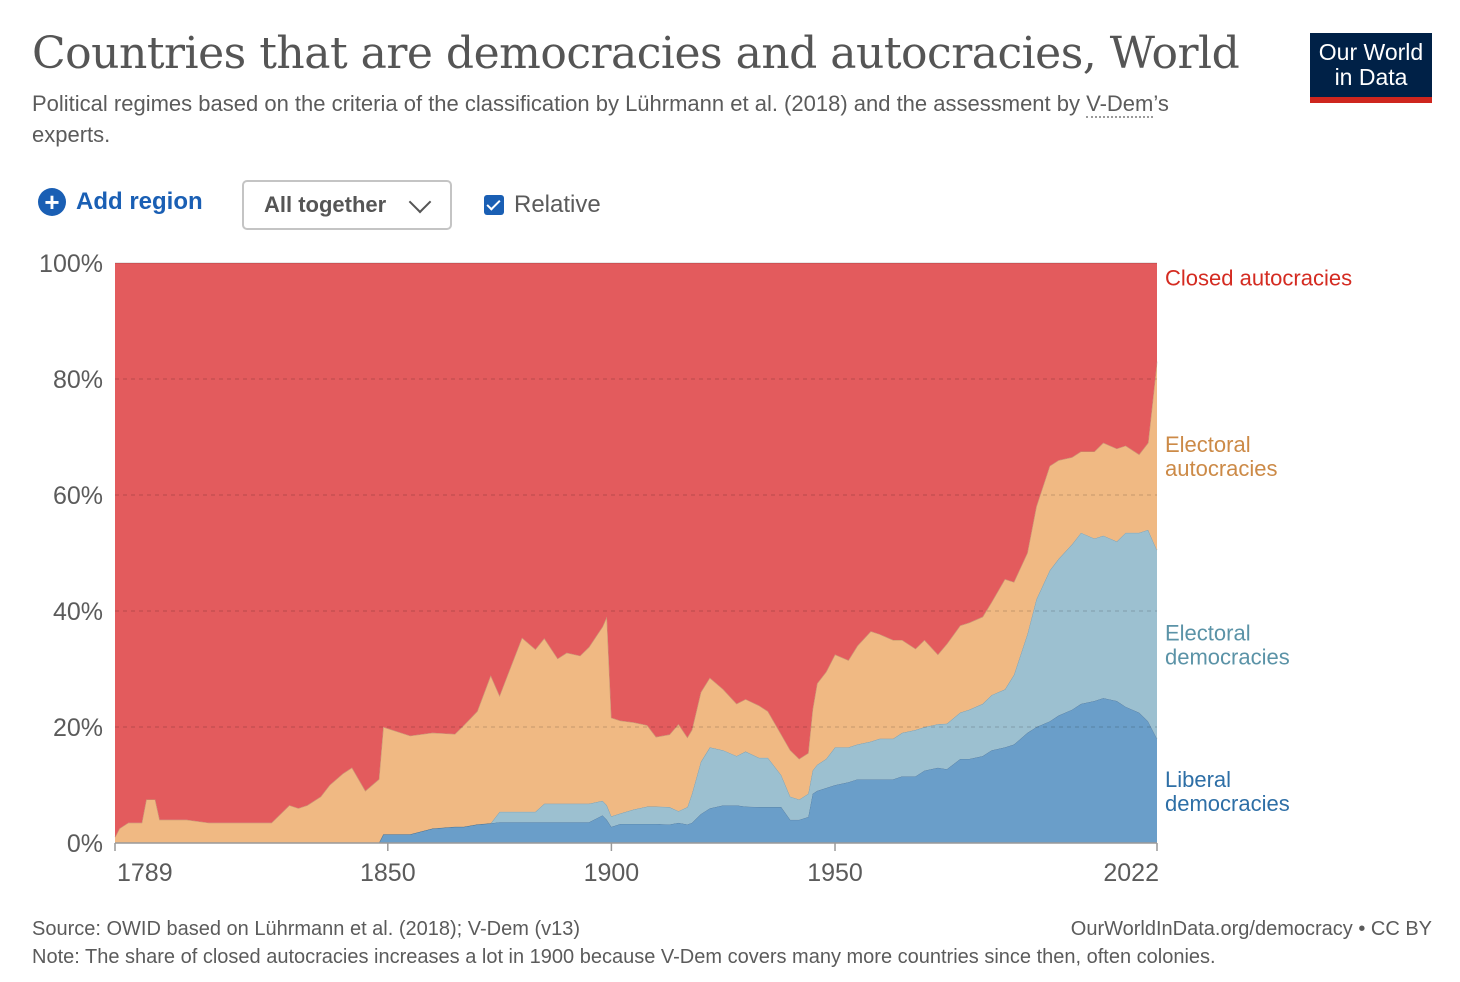 The width and height of the screenshot is (1460, 982). What do you see at coordinates (1227, 803) in the screenshot?
I see `series-label-liberal-democracies: democracies` at bounding box center [1227, 803].